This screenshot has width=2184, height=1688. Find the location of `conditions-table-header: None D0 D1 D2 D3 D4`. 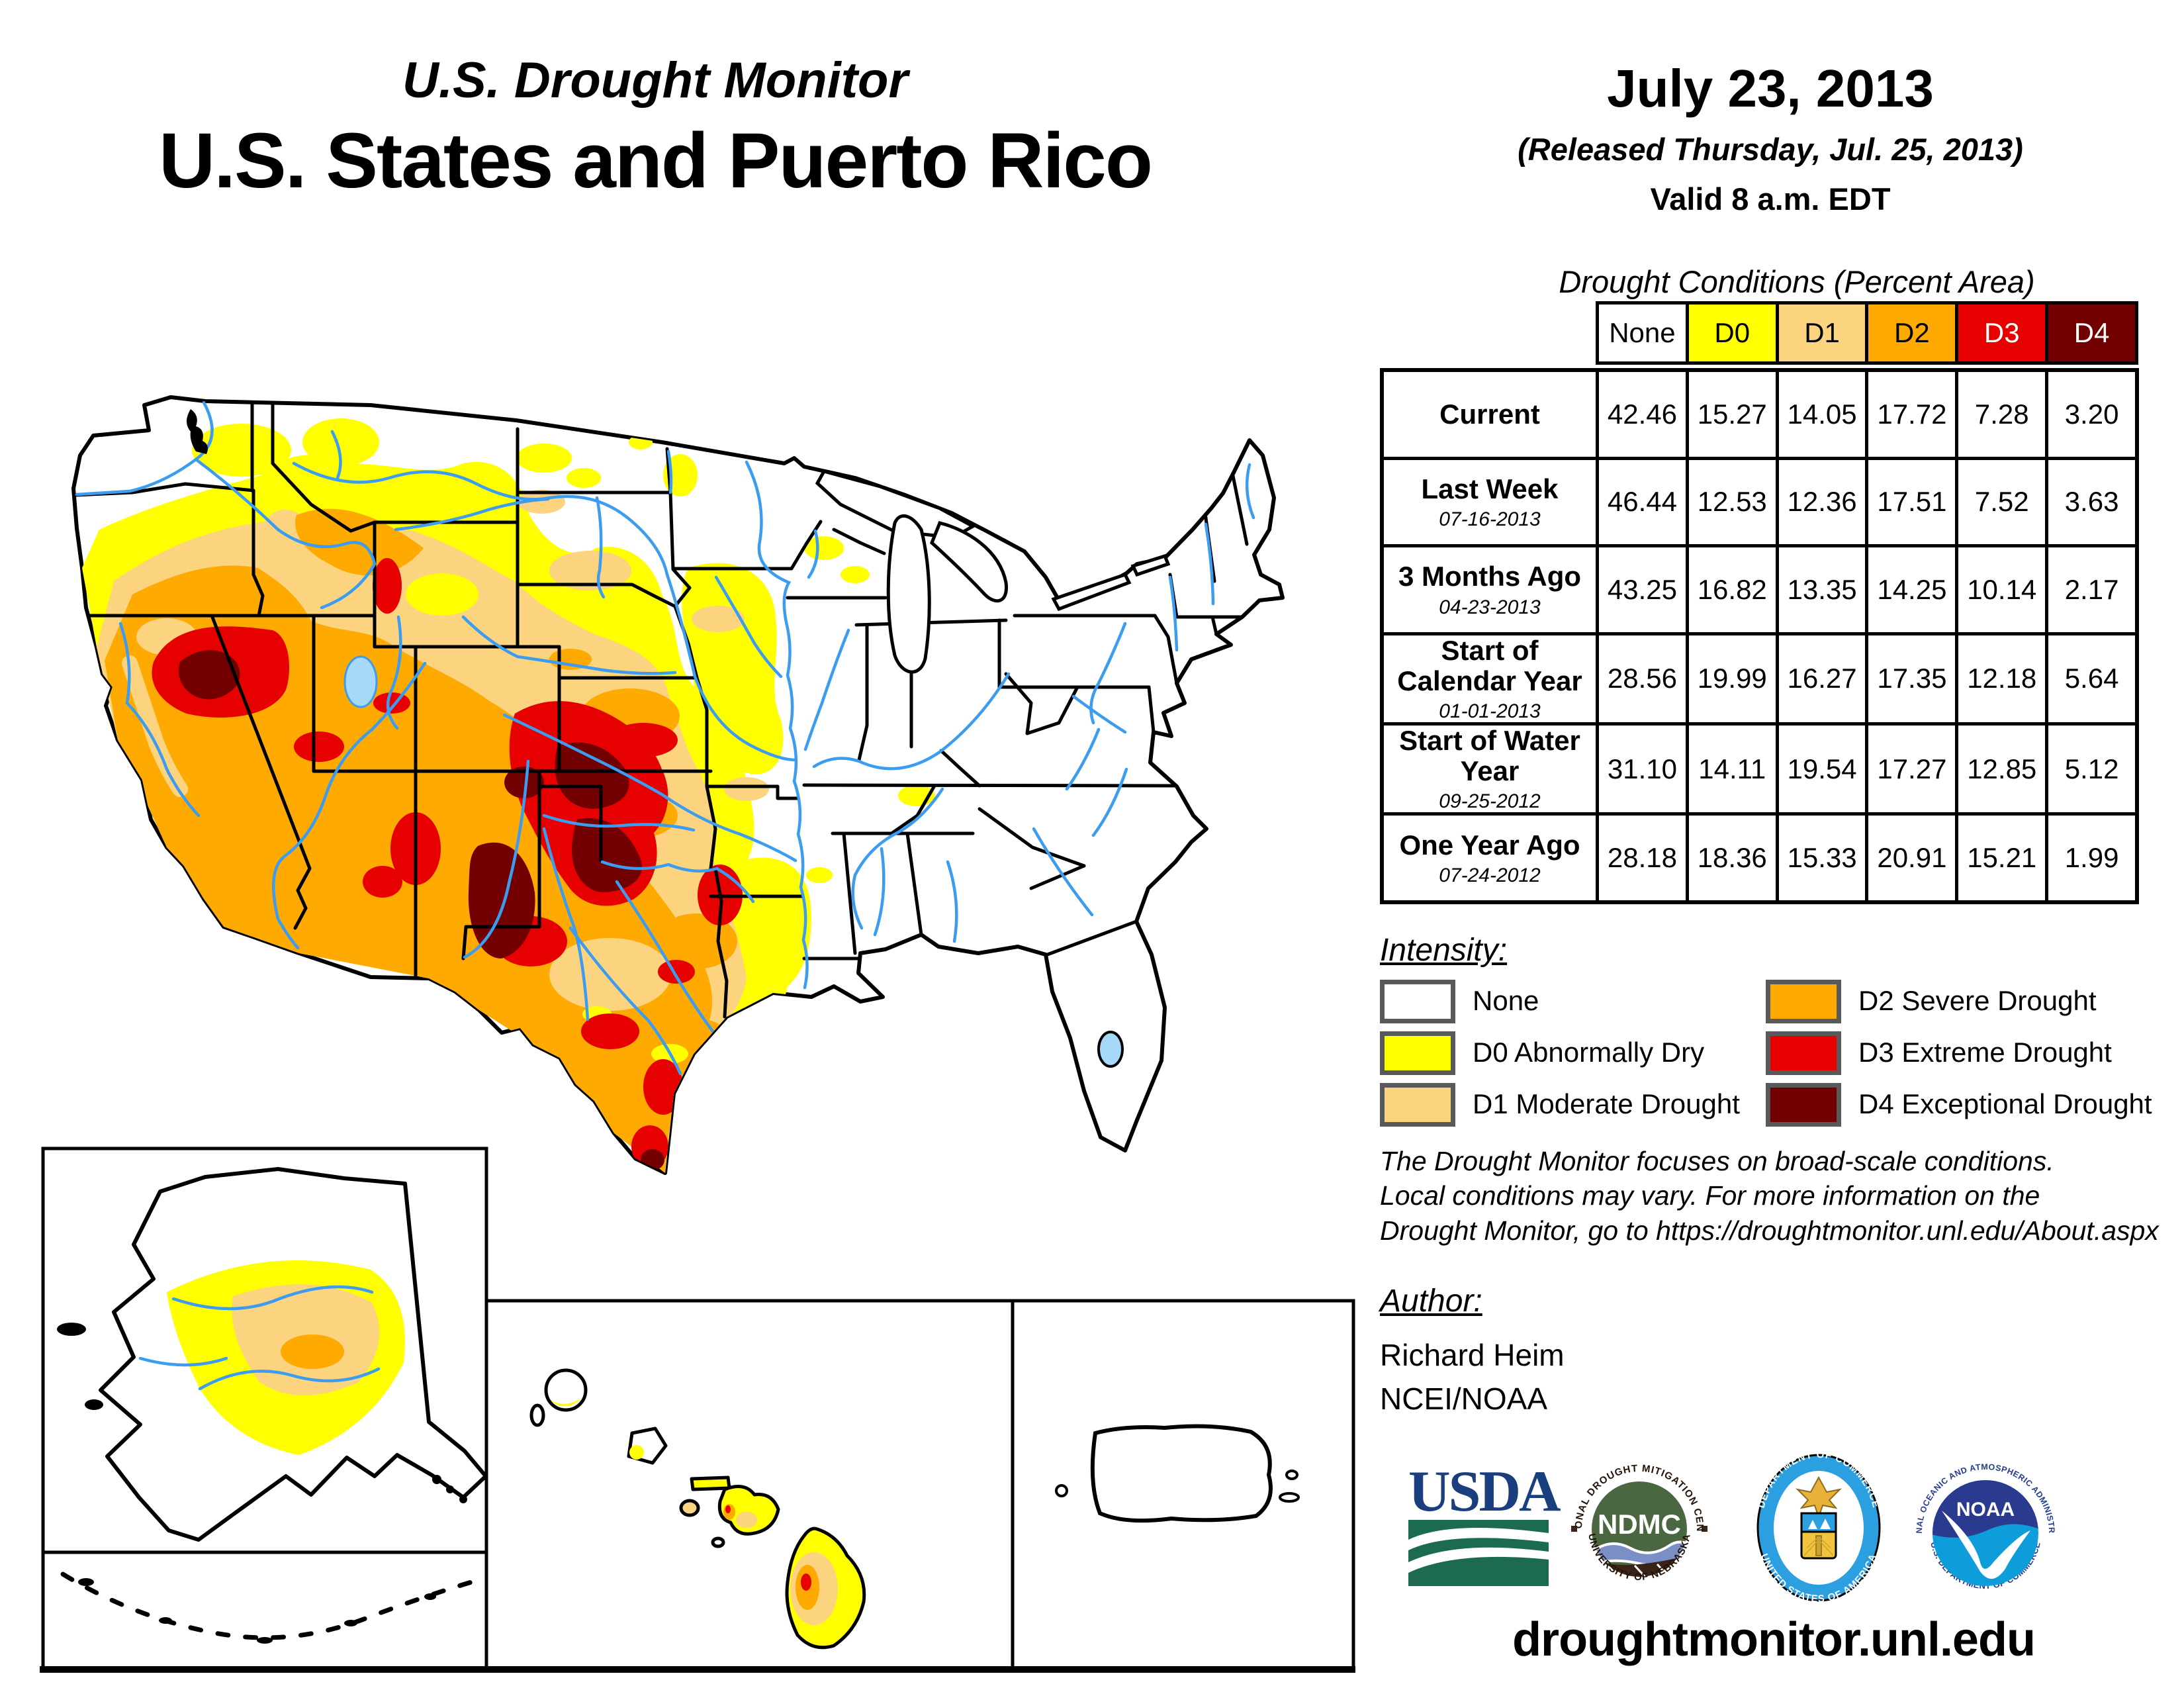

conditions-table-header: None D0 D1 D2 D3 D4 is located at coordinates (1867, 333).